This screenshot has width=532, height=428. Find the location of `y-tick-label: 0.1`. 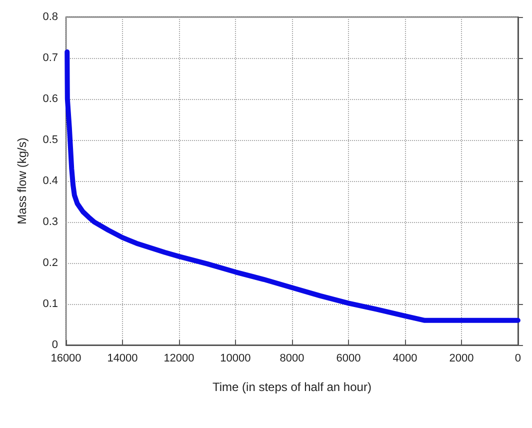

y-tick-label: 0.1 is located at coordinates (50, 304).